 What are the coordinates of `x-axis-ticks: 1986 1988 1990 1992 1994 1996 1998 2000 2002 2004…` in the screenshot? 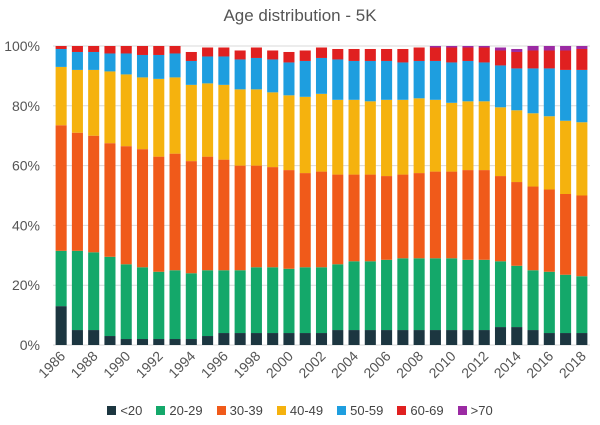 It's located at (312, 364).